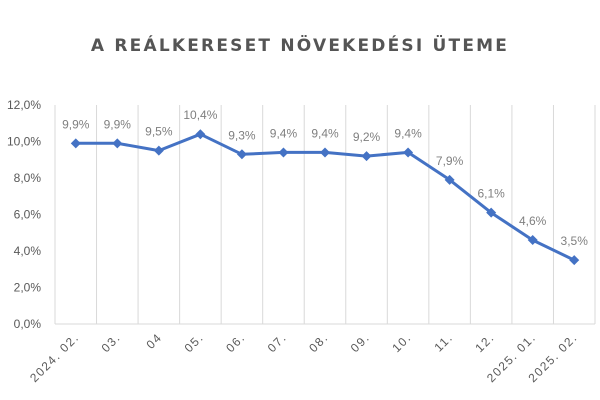 The width and height of the screenshot is (600, 400). What do you see at coordinates (194, 342) in the screenshot?
I see `x-tick-label: 05.` at bounding box center [194, 342].